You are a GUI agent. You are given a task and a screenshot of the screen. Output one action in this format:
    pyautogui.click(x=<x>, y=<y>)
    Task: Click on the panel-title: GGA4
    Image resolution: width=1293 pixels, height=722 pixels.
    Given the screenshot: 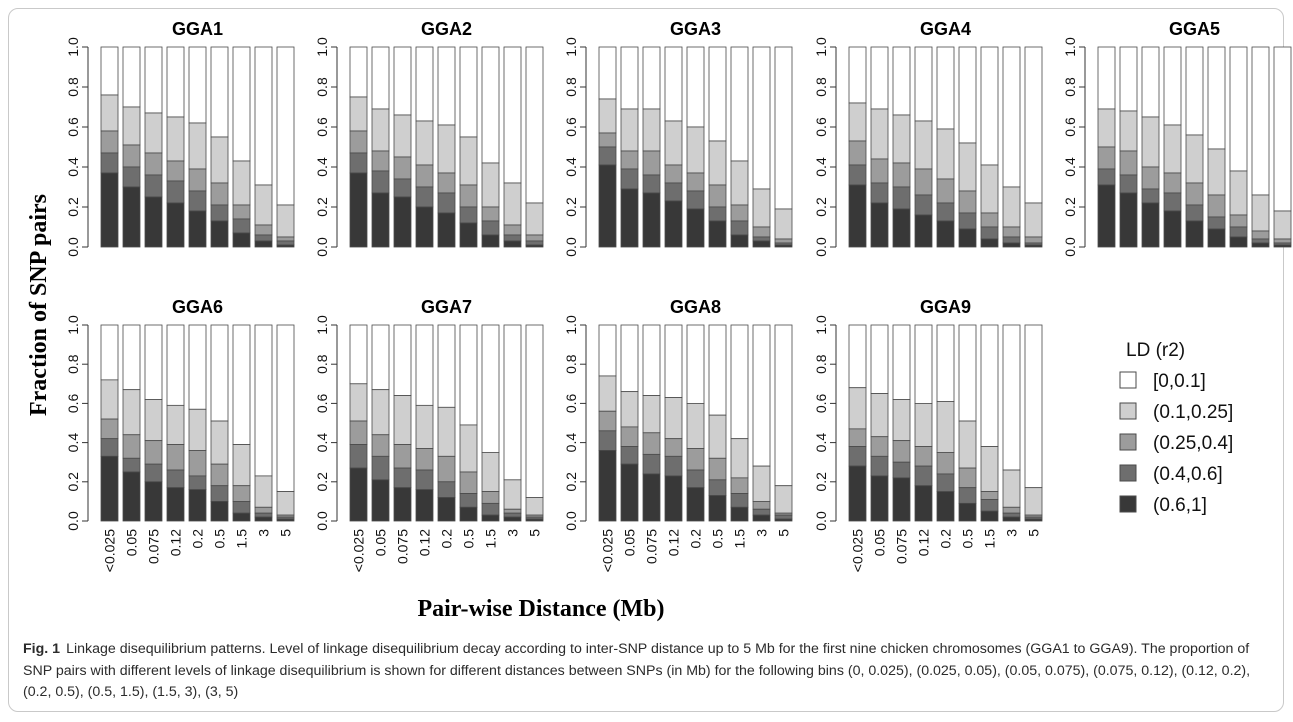 What is the action you would take?
    pyautogui.click(x=945, y=29)
    